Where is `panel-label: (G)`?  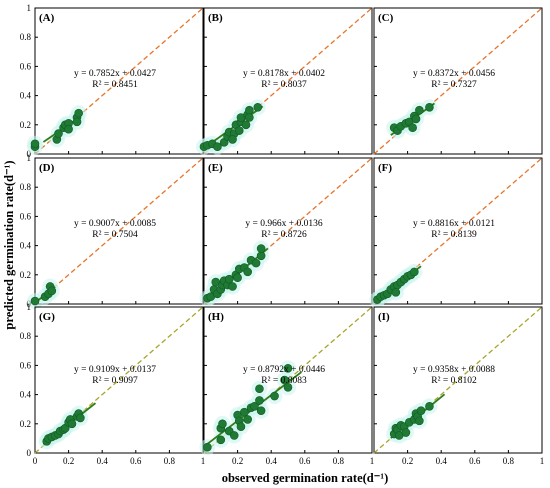 panel-label: (G) is located at coordinates (47, 317).